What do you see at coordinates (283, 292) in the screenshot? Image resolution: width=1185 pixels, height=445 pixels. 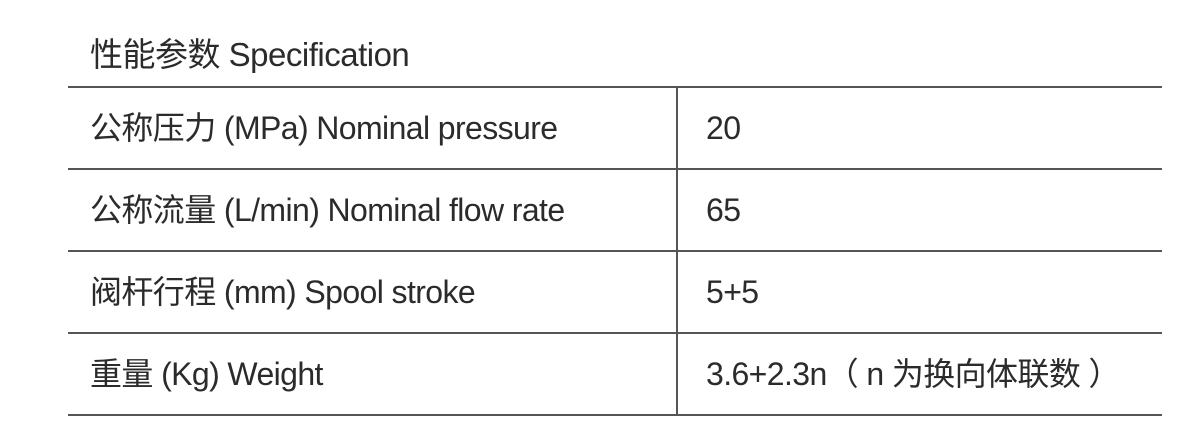 I see `parameter-label: 阀杆行程 (mm) Spool stroke` at bounding box center [283, 292].